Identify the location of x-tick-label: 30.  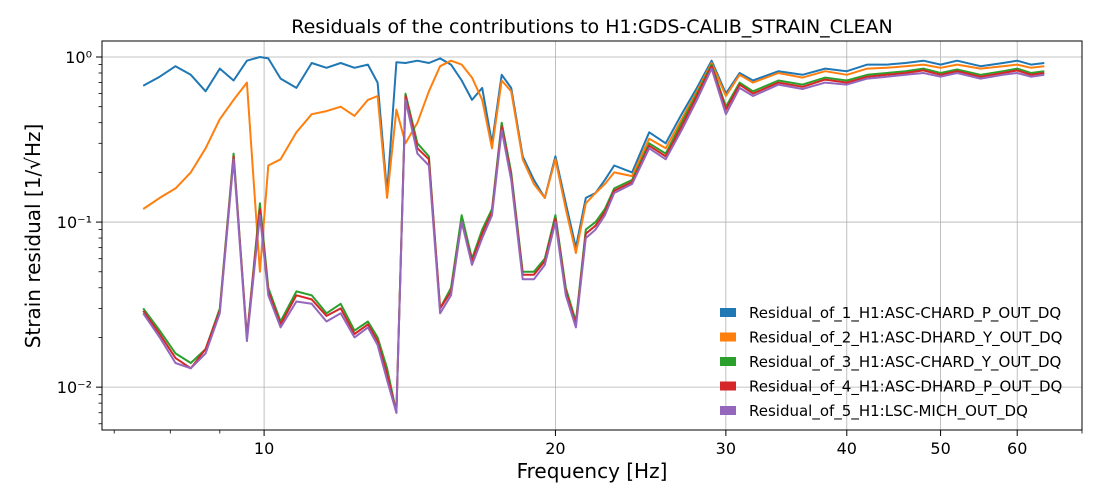
(726, 448).